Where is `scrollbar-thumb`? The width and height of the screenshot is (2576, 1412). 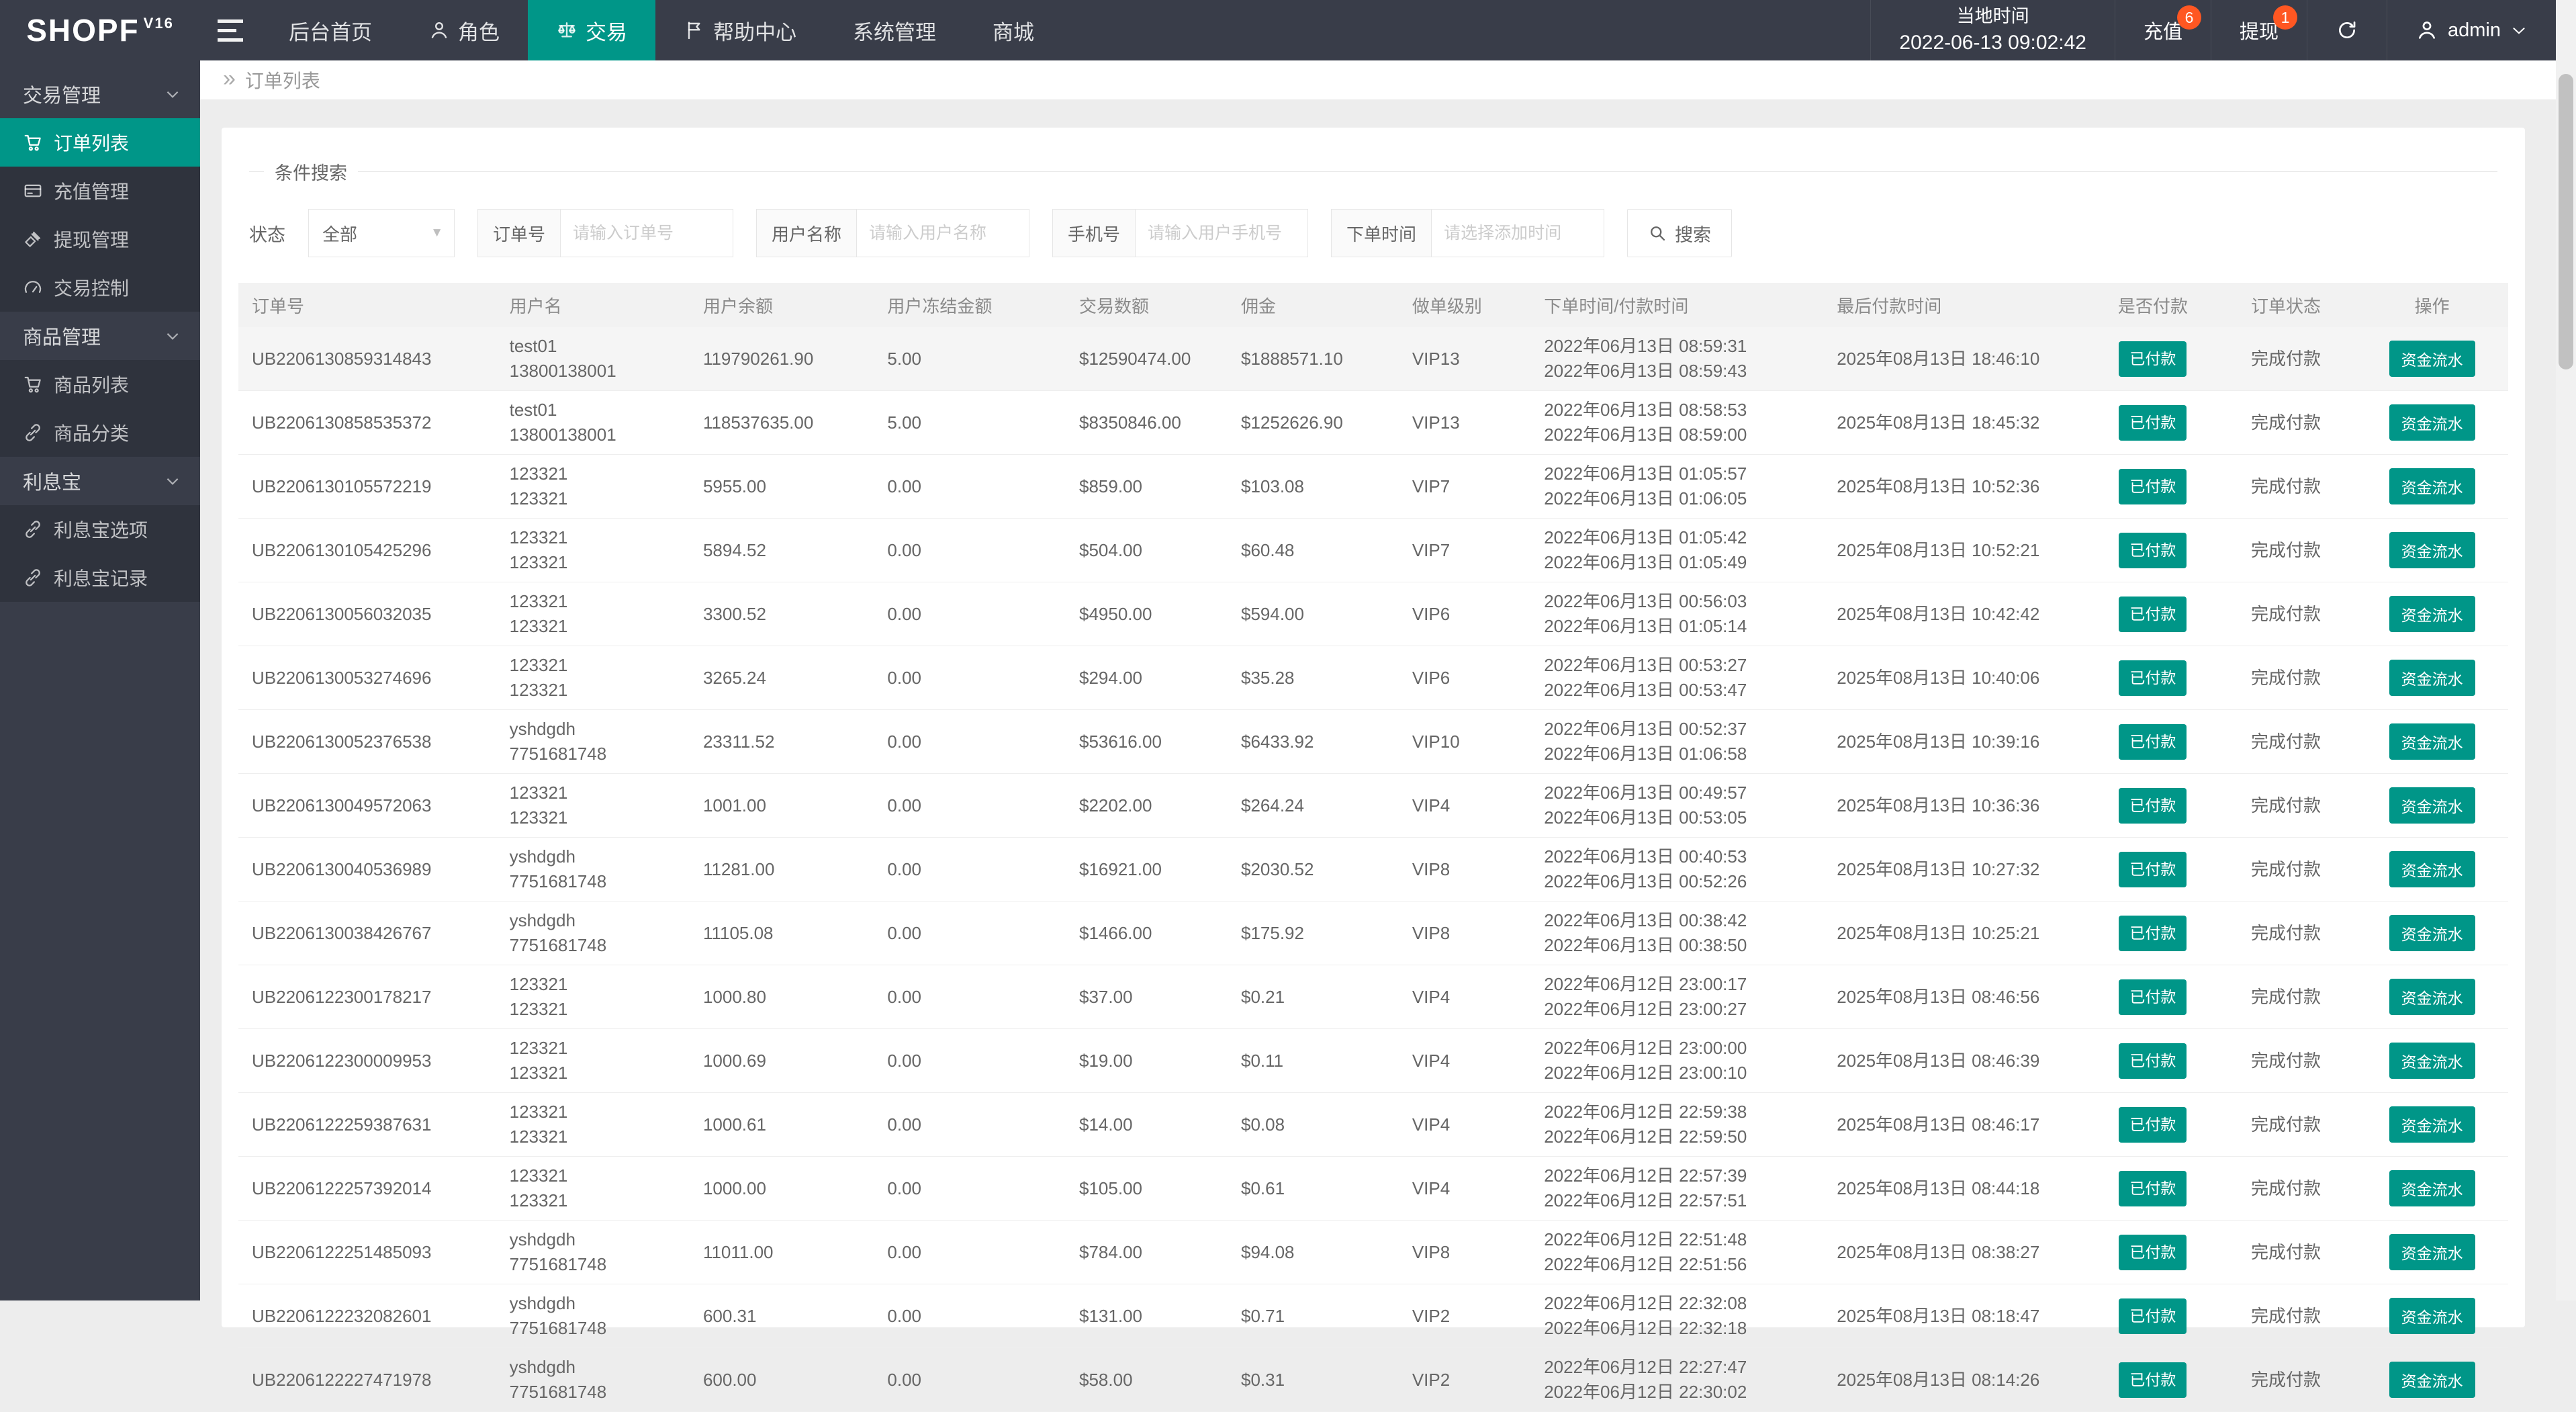 scrollbar-thumb is located at coordinates (2566, 222).